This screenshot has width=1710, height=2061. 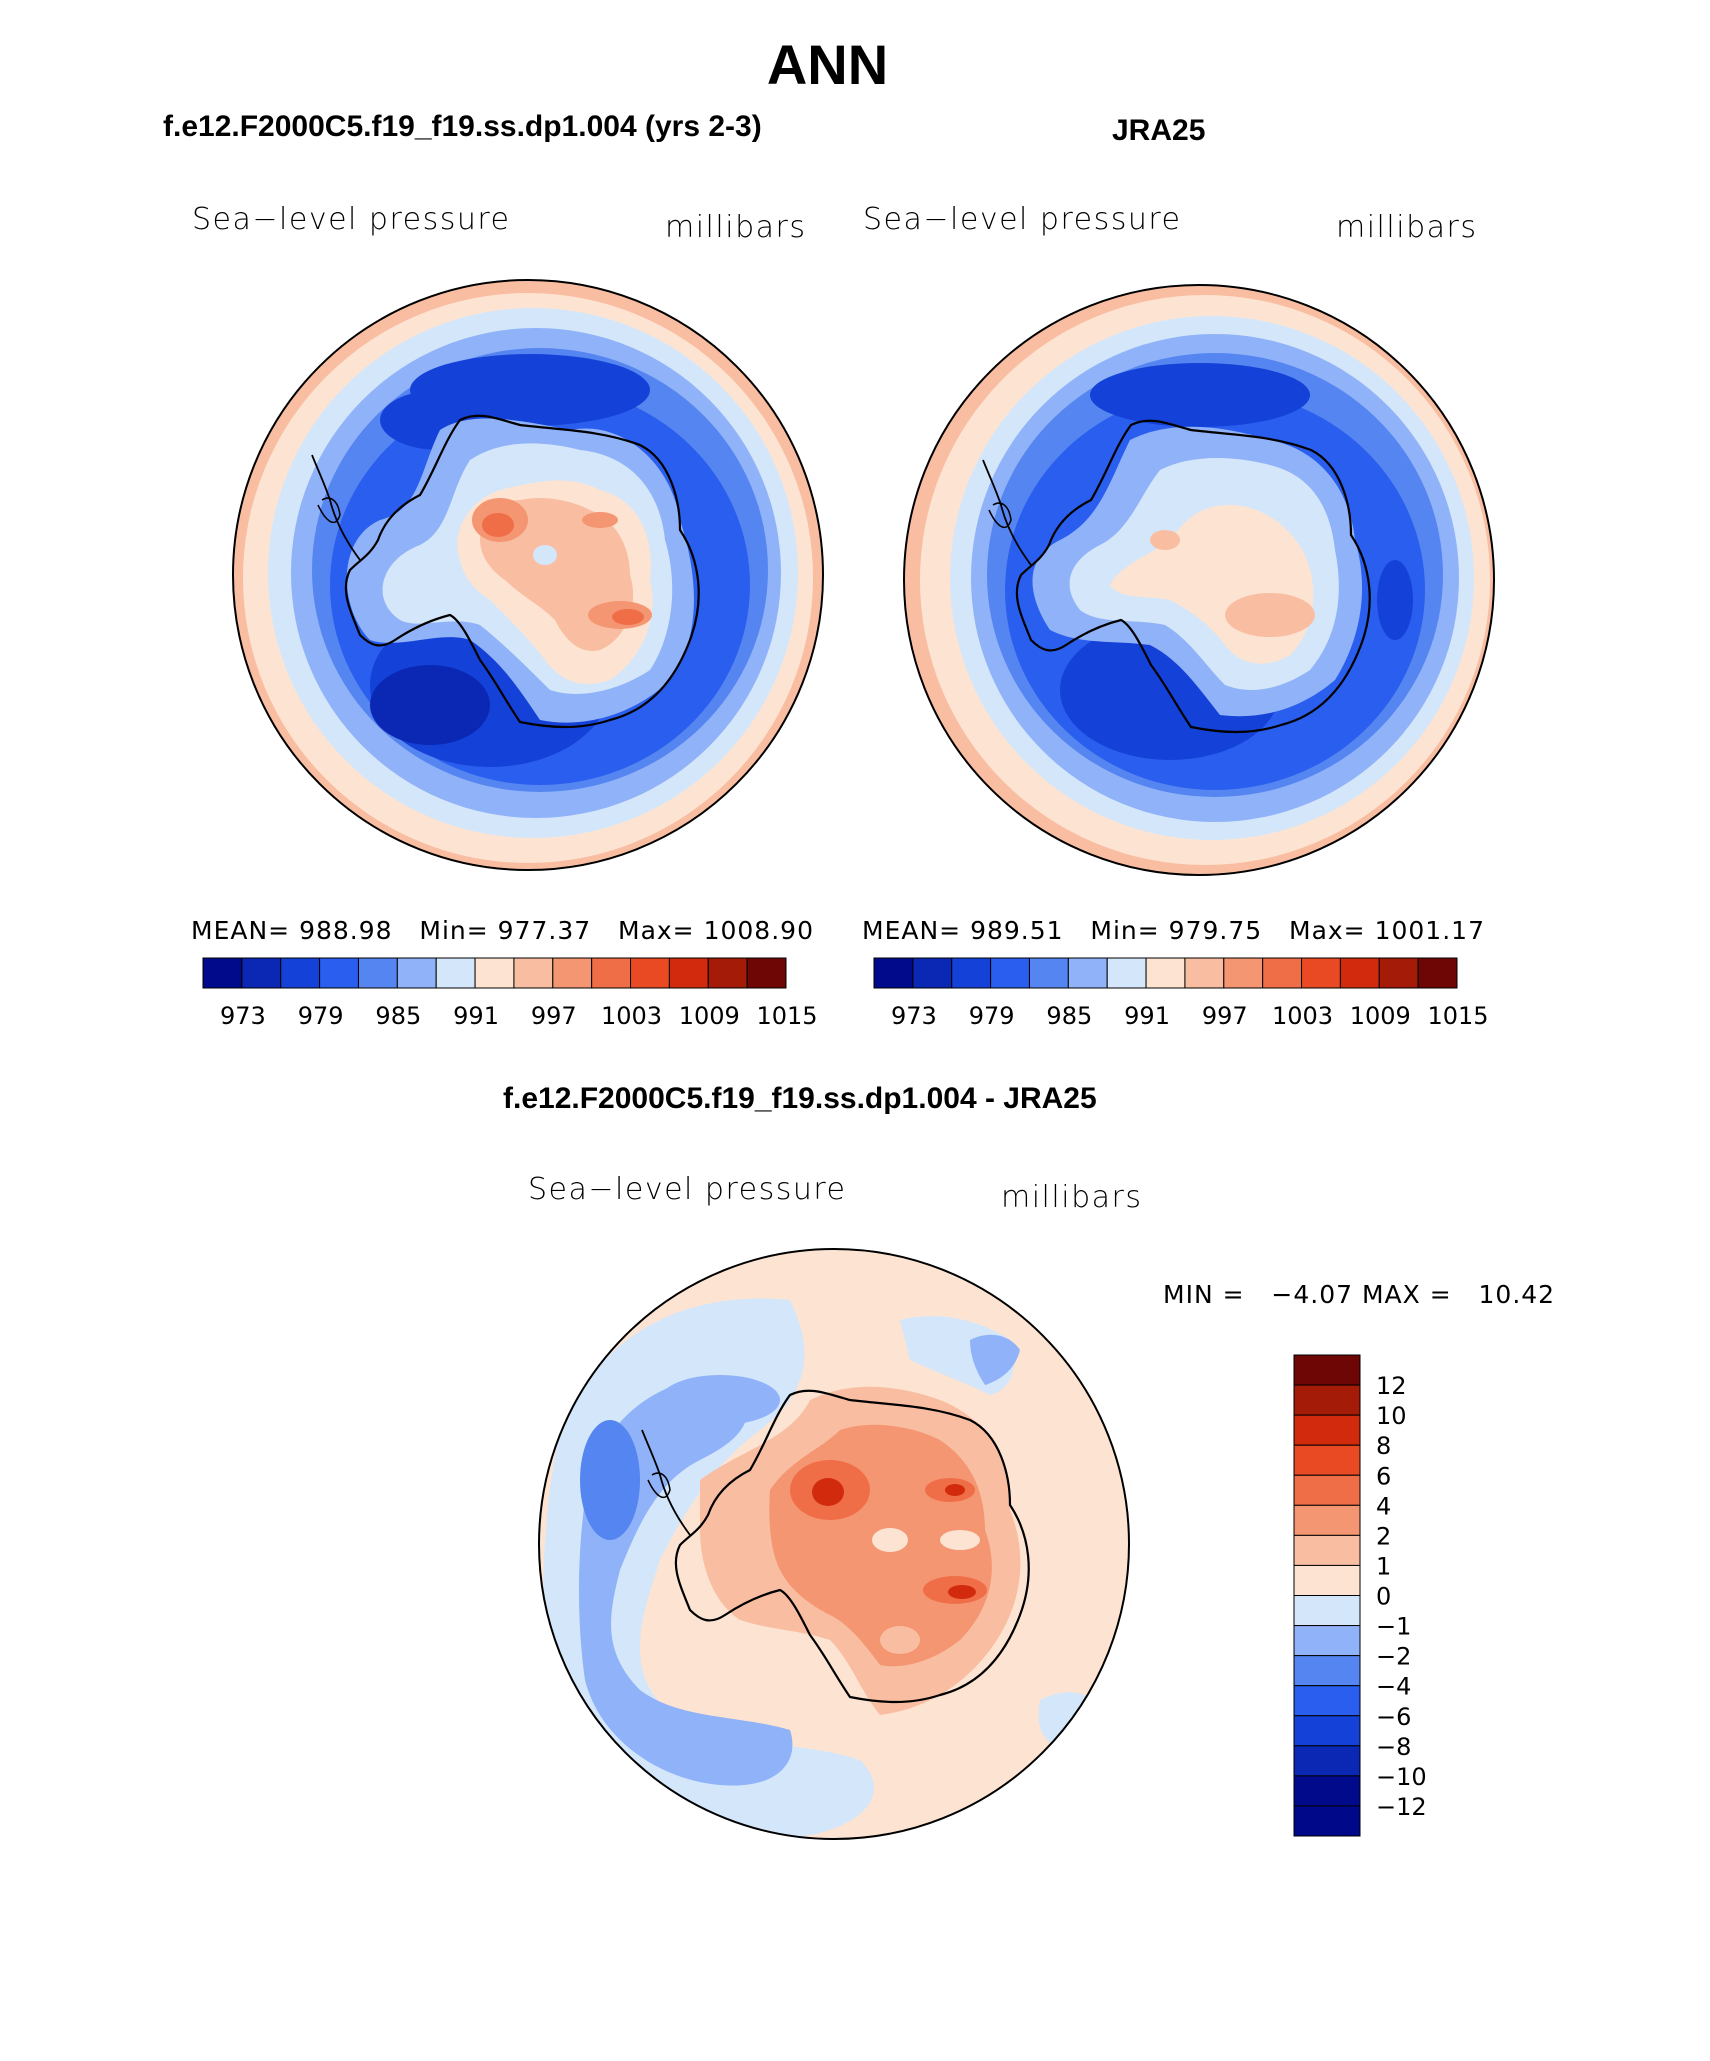 I want to click on colorbar-1-tick-7: 1015, so click(x=786, y=1016).